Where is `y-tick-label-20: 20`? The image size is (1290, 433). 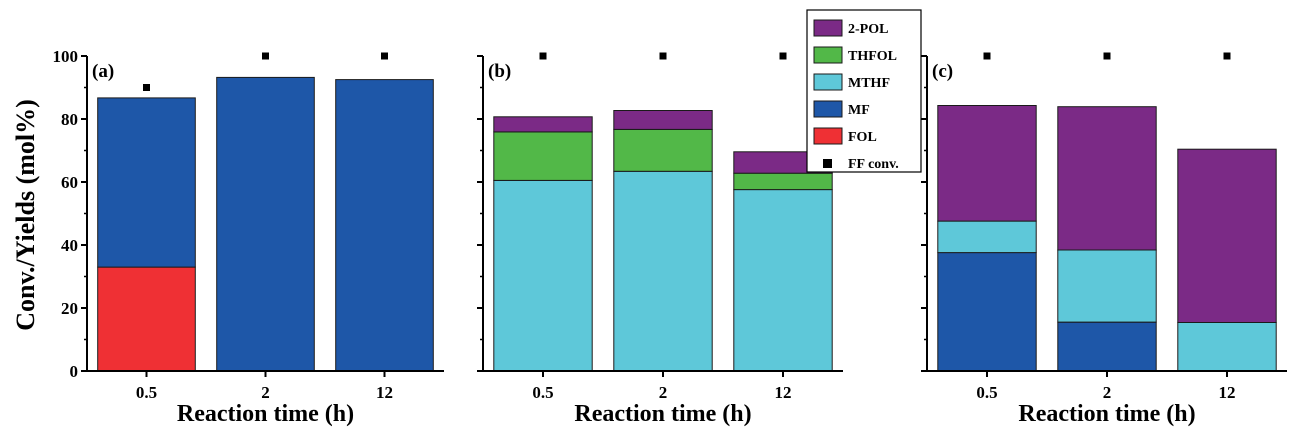 y-tick-label-20: 20 is located at coordinates (69, 308).